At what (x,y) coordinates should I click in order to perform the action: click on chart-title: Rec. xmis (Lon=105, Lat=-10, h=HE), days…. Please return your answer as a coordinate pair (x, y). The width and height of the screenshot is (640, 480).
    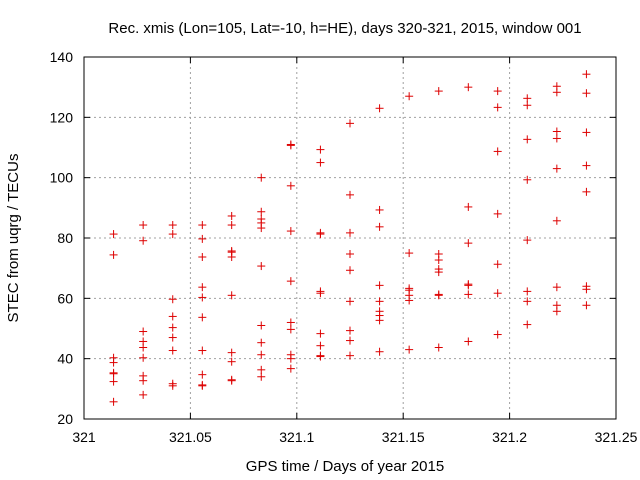
    Looking at the image, I should click on (344, 28).